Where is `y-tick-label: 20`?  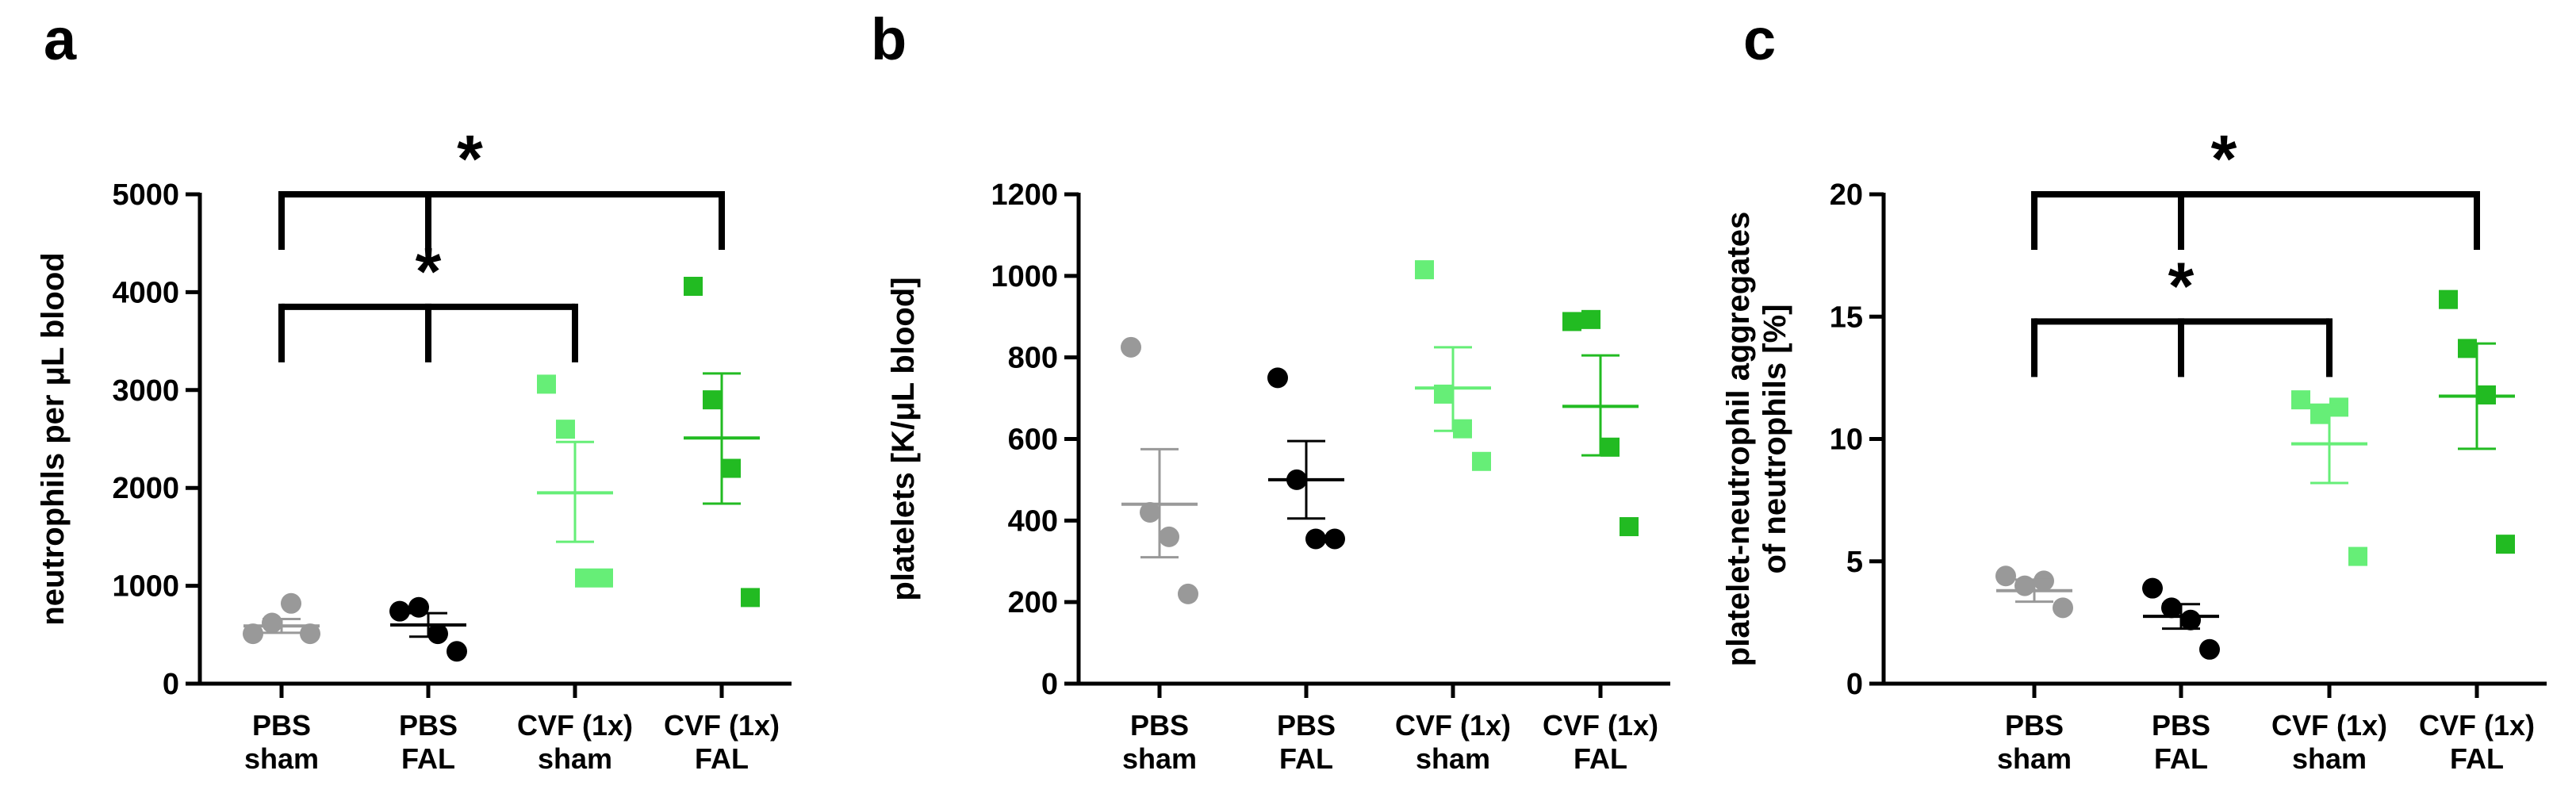 y-tick-label: 20 is located at coordinates (1846, 195).